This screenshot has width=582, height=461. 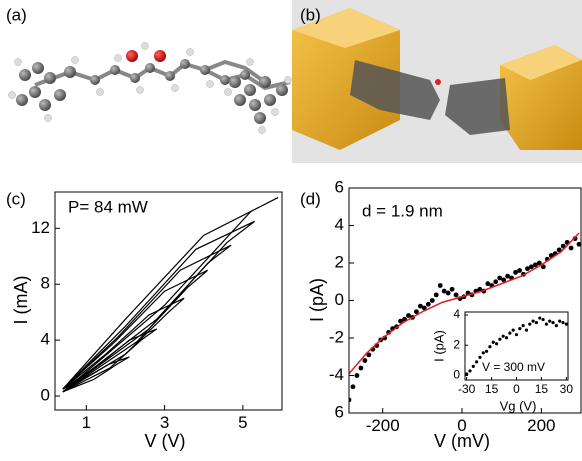 What do you see at coordinates (16, 14) in the screenshot?
I see `panel-label: (a)` at bounding box center [16, 14].